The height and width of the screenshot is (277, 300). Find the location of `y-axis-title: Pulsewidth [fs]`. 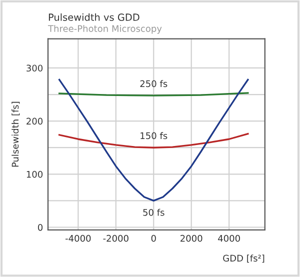

y-axis-title: Pulsewidth [fs] is located at coordinates (16, 134).